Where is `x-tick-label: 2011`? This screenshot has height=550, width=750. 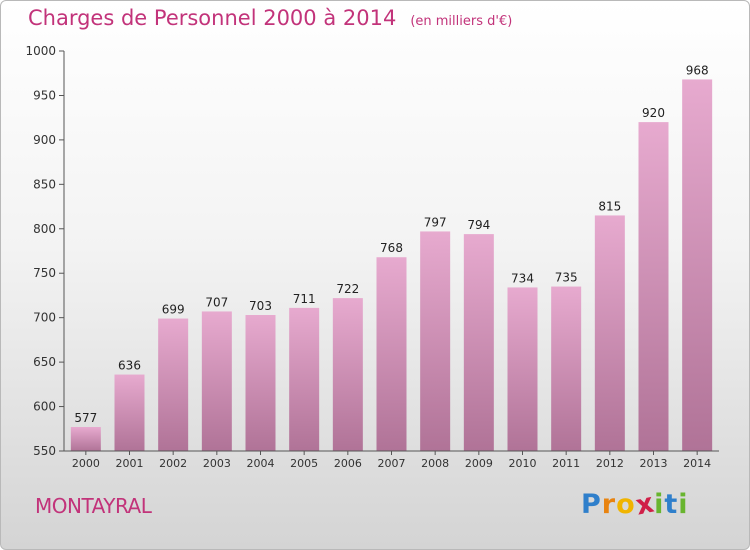
x-tick-label: 2011 is located at coordinates (566, 463).